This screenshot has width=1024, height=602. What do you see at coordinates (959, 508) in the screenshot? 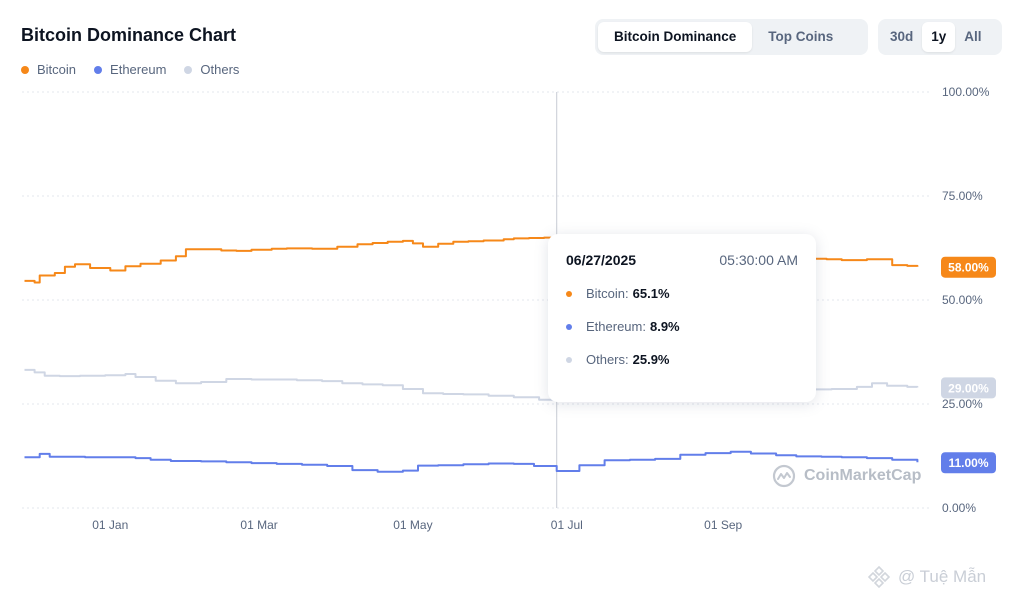
I see `y-tick-label: 0.00%` at bounding box center [959, 508].